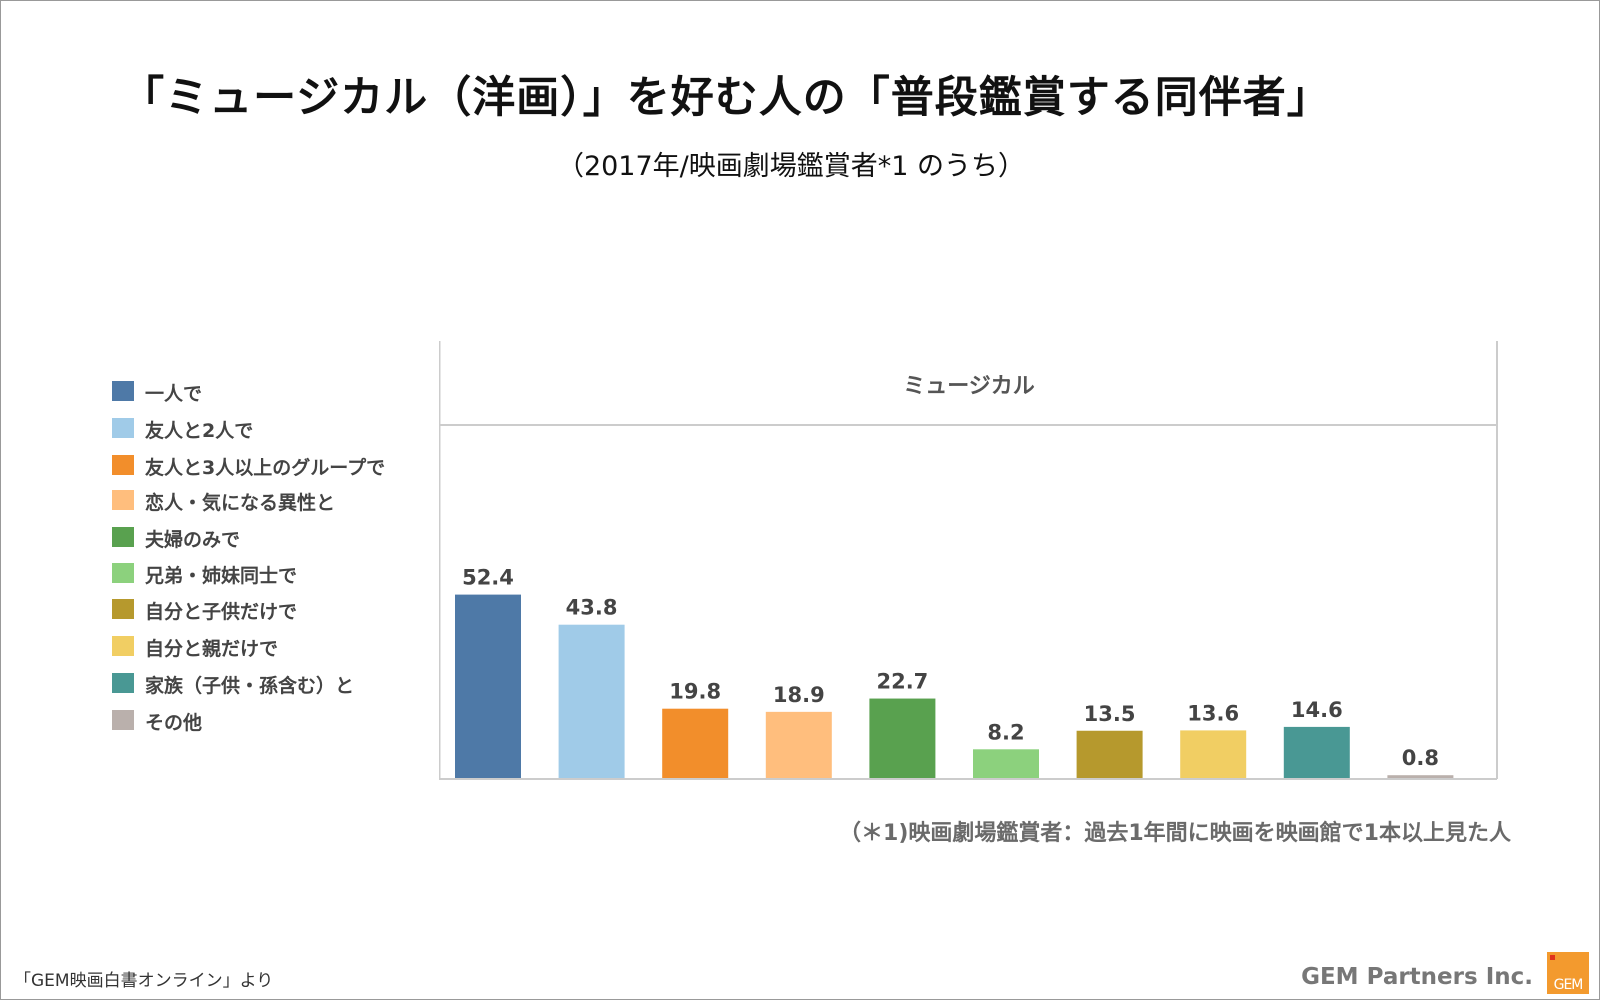 Image resolution: width=1600 pixels, height=1000 pixels. I want to click on legend-label: 兄弟・姉妹同士で, so click(221, 576).